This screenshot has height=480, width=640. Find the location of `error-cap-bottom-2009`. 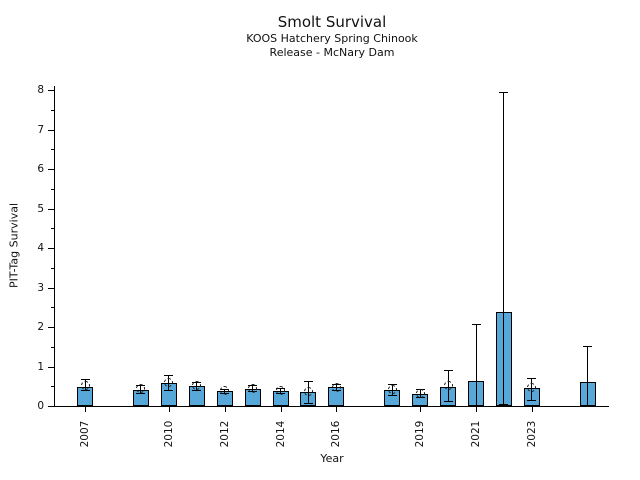

error-cap-bottom-2009 is located at coordinates (141, 393).